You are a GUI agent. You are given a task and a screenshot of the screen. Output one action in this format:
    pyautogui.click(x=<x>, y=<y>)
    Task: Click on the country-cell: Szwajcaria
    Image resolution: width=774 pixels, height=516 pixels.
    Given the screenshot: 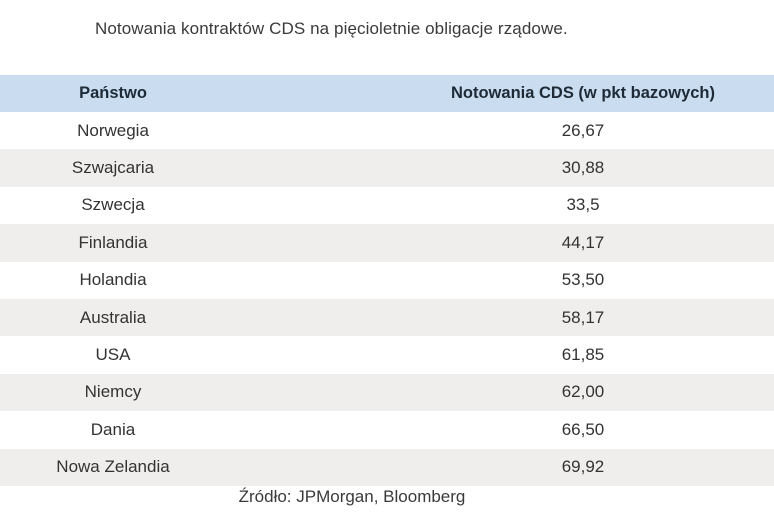 What is the action you would take?
    pyautogui.click(x=113, y=168)
    